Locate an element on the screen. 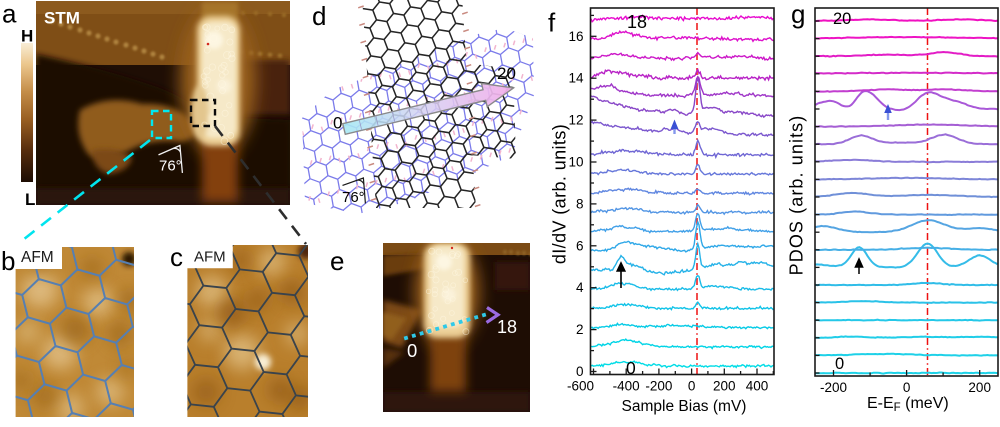  svg-text: -600 is located at coordinates (580, 386).